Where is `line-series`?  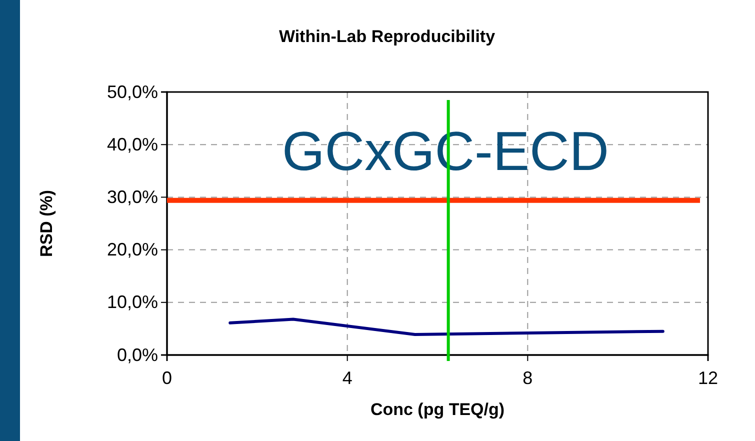
line-series is located at coordinates (446, 327).